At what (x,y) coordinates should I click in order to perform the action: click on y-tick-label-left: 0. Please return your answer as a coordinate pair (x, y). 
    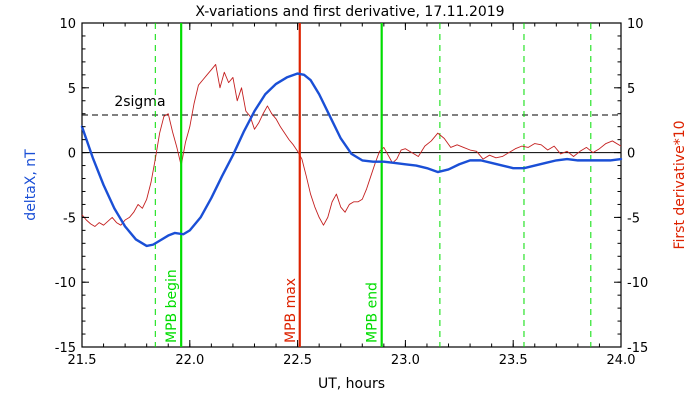
    Looking at the image, I should click on (72, 154).